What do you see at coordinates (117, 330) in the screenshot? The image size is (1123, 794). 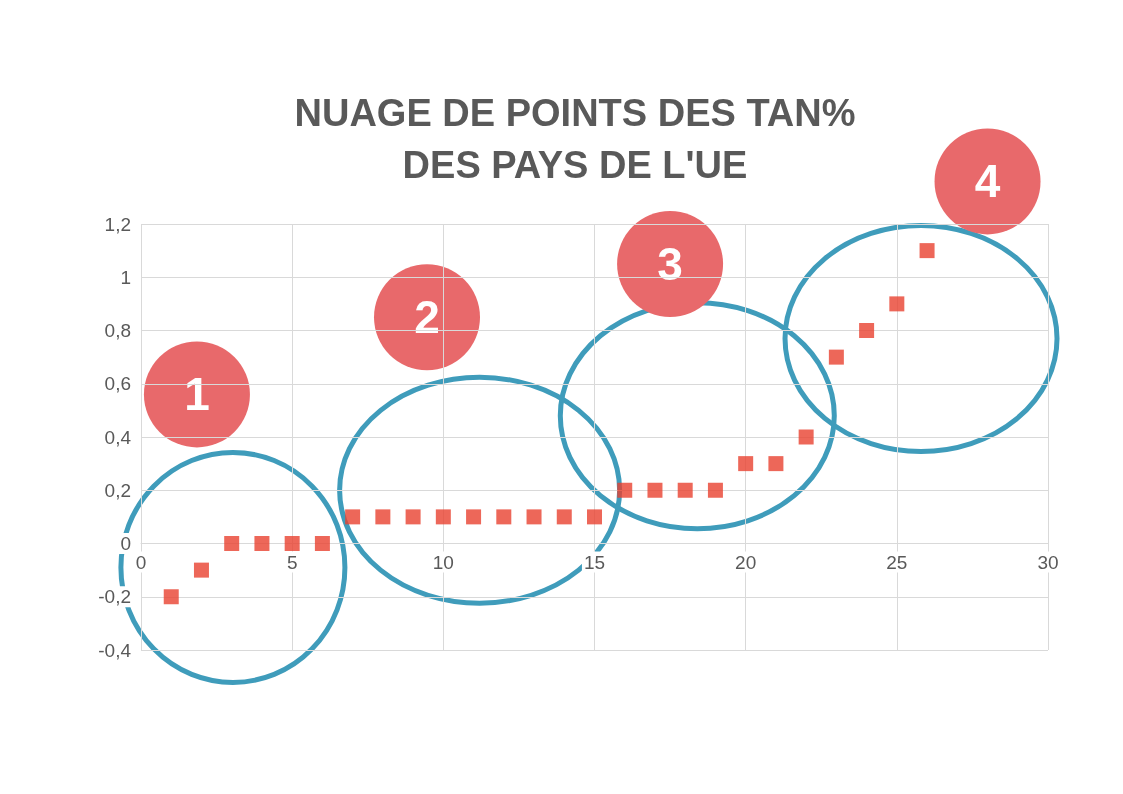 I see `y-tick-label: 0,8` at bounding box center [117, 330].